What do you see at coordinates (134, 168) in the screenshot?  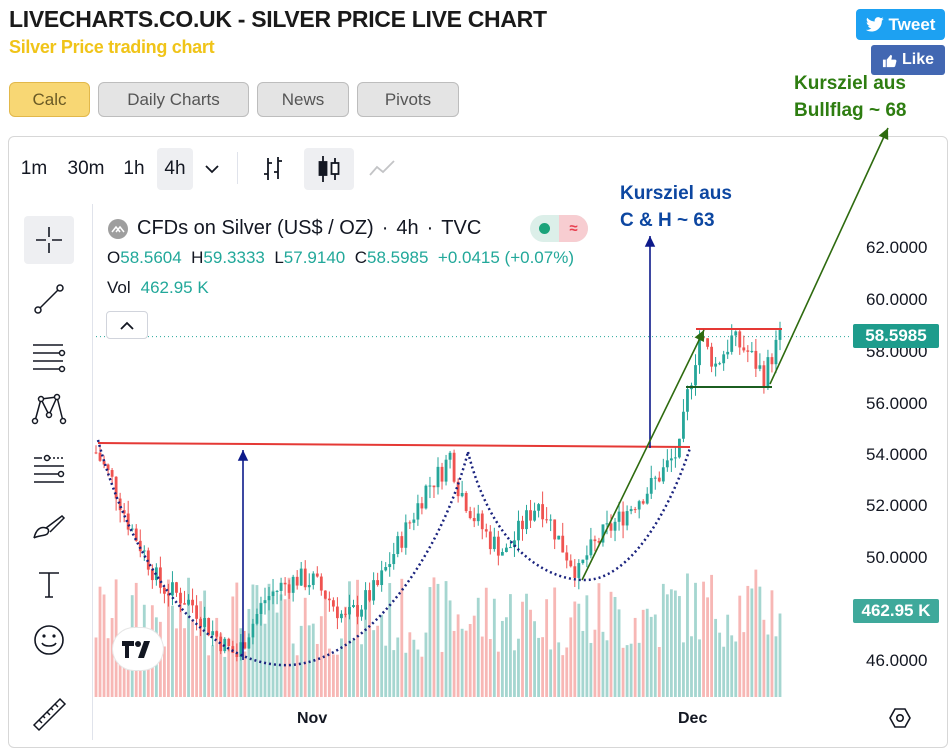 I see `timeframe-1h: 1h` at bounding box center [134, 168].